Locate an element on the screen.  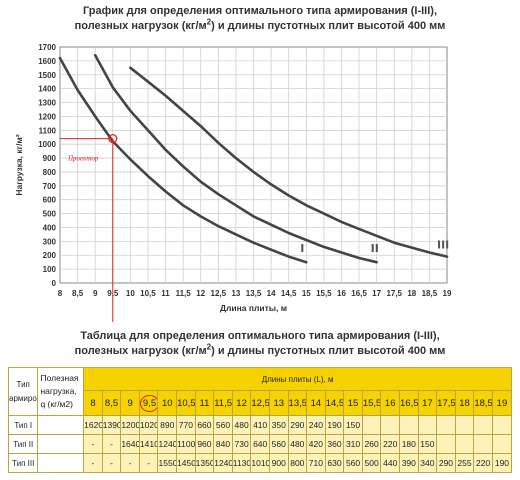
value-cell: 630 is located at coordinates (334, 463).